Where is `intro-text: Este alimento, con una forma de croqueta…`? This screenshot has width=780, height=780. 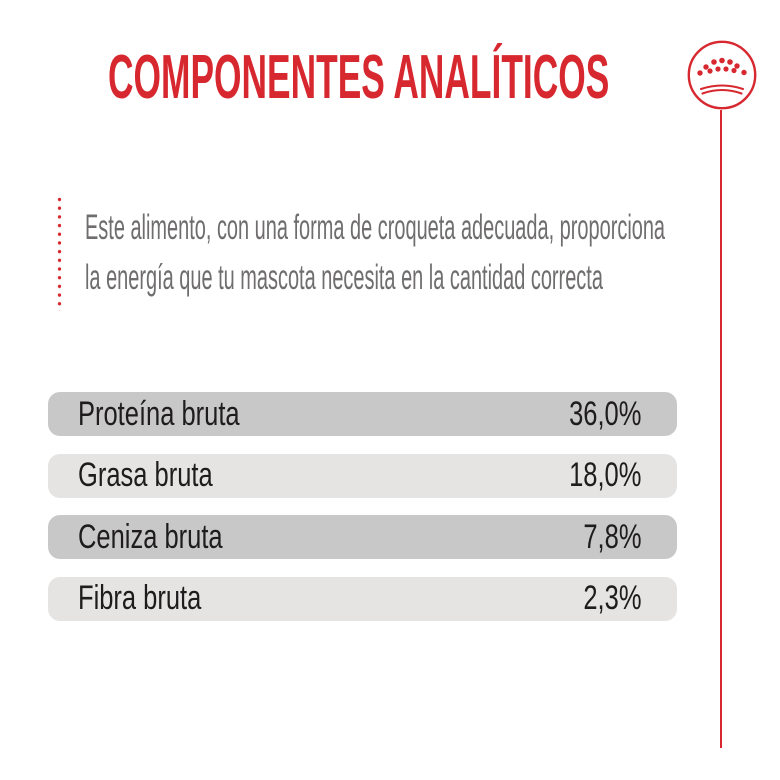 intro-text: Este alimento, con una forma de croqueta… is located at coordinates (375, 253).